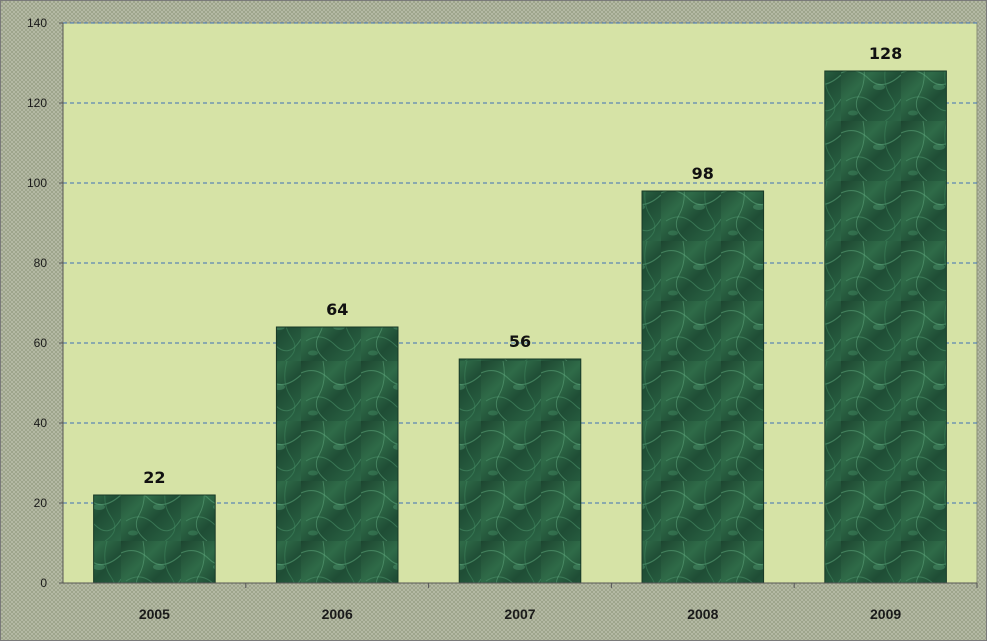 The width and height of the screenshot is (987, 642). Describe the element at coordinates (885, 327) in the screenshot. I see `bar-2009` at that location.